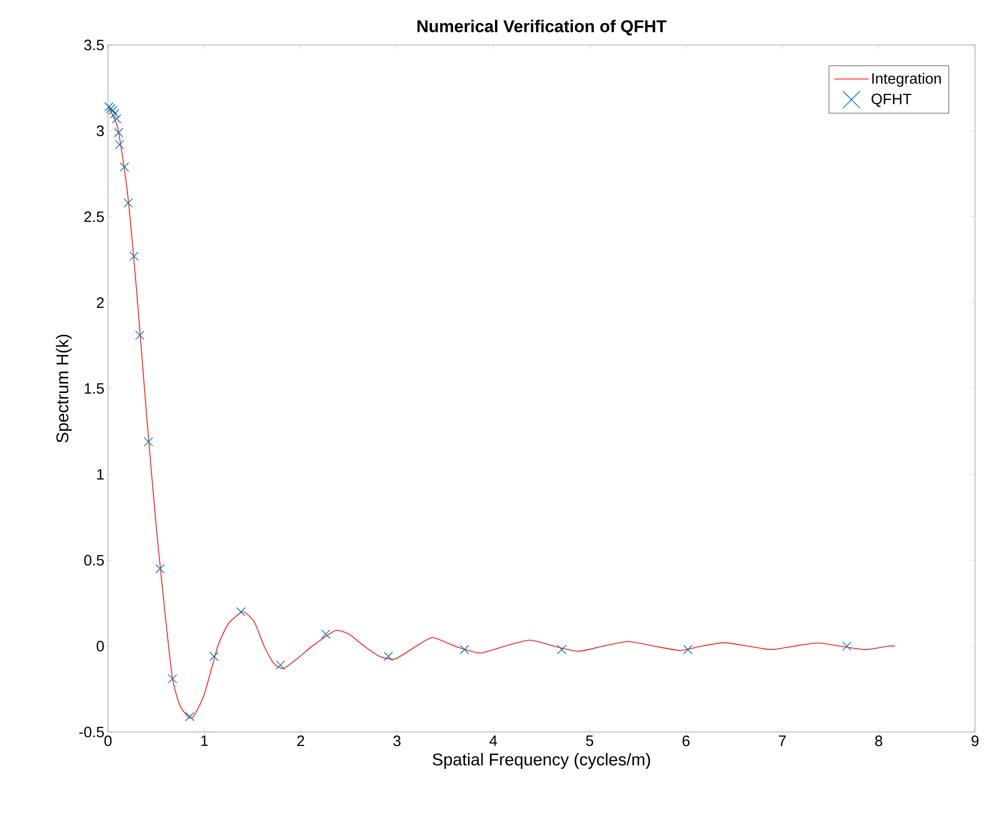 This screenshot has width=987, height=822. Describe the element at coordinates (64, 388) in the screenshot. I see `y-axis-title: Spectrum H(k)` at that location.